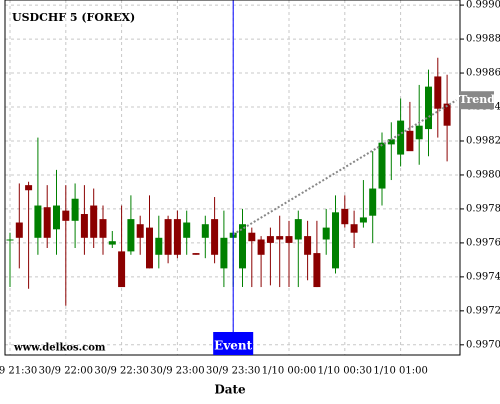 This screenshot has width=500, height=404. I want to click on trend-label: Trend, so click(477, 99).